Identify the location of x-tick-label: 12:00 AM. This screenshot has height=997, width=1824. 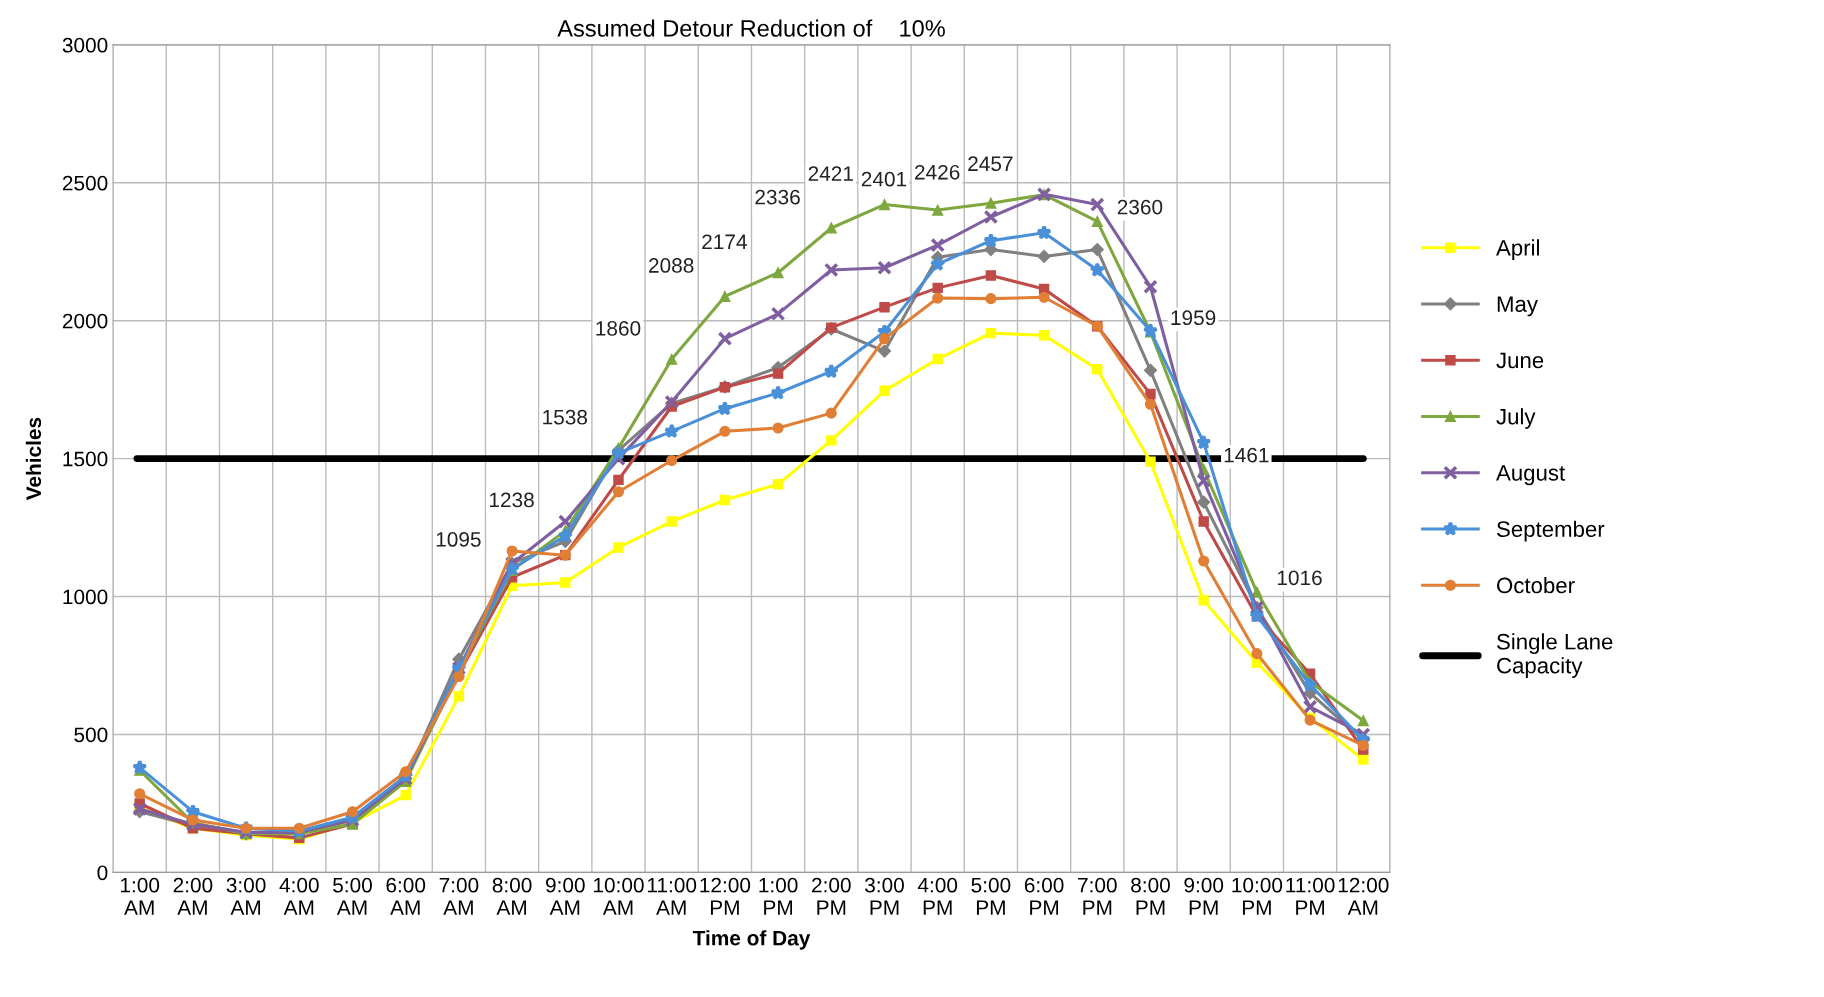
(1363, 896).